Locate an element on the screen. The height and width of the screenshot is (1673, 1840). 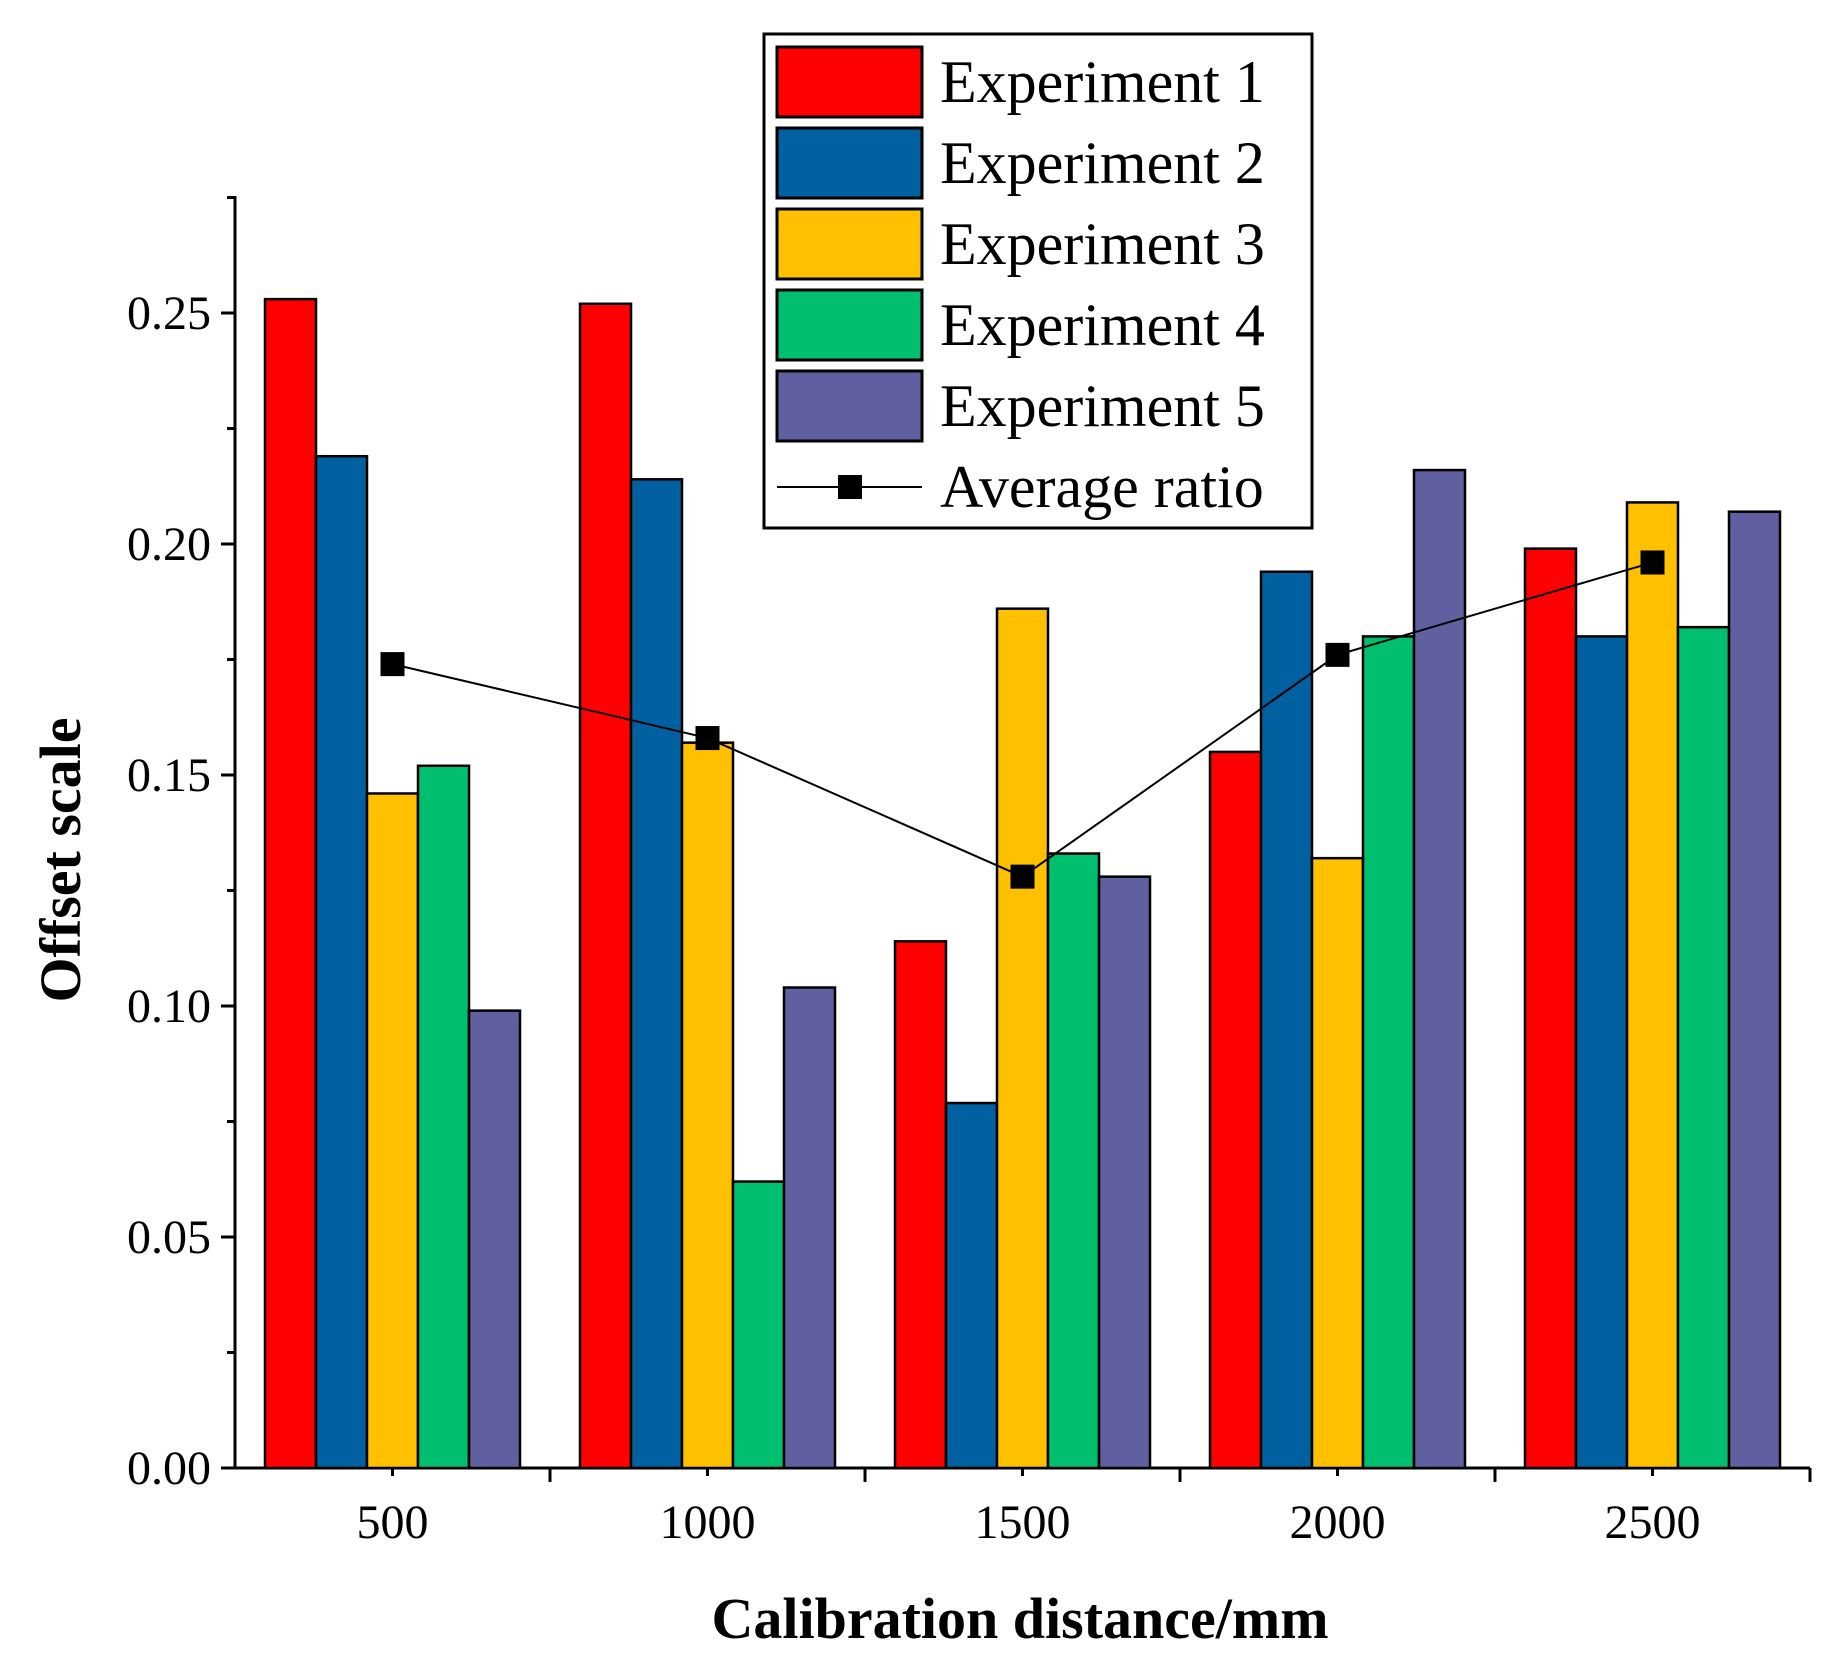
legend-label: Experiment 2 is located at coordinates (1102, 163).